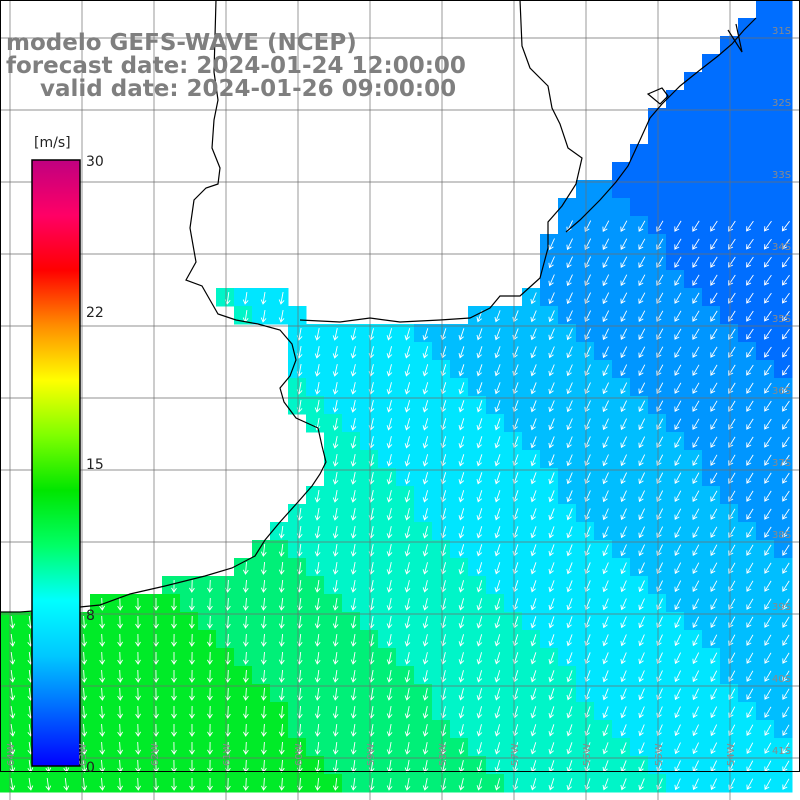 Image resolution: width=800 pixels, height=800 pixels. I want to click on lat-label: 31S, so click(781, 31).